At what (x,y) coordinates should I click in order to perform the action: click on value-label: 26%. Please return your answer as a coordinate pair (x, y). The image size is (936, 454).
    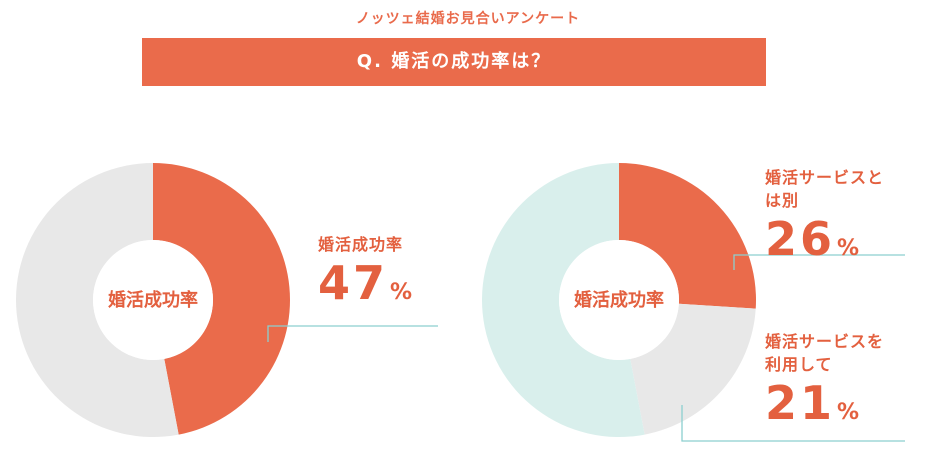
    Looking at the image, I should click on (827, 244).